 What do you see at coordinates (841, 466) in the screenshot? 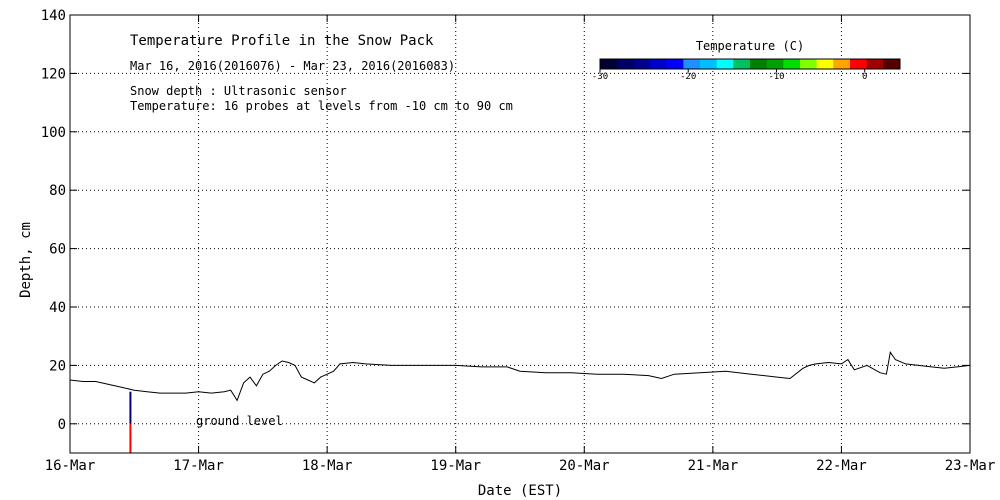
I see `x-tick-label: 22-Mar` at bounding box center [841, 466].